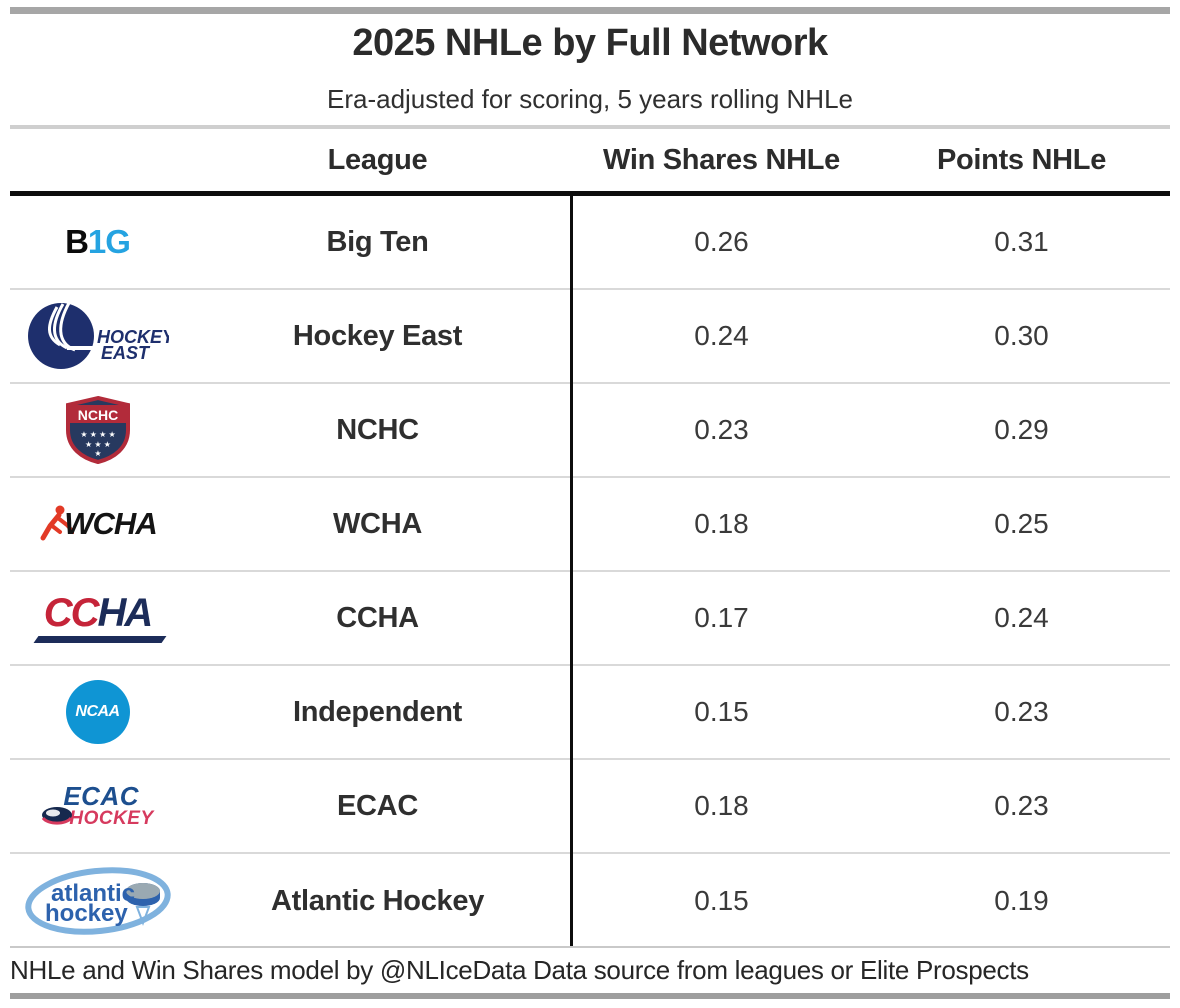 The width and height of the screenshot is (1180, 1008). I want to click on svg-text: HOCKEY, so click(133, 337).